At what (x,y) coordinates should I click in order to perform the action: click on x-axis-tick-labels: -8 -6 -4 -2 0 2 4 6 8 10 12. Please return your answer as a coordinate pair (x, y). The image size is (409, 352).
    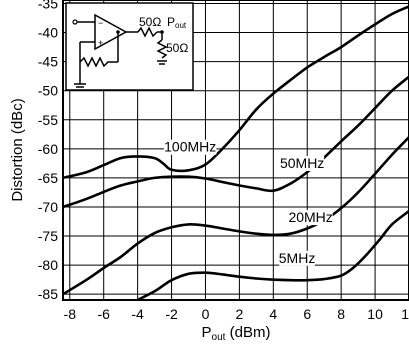
    Looking at the image, I should click on (236, 314).